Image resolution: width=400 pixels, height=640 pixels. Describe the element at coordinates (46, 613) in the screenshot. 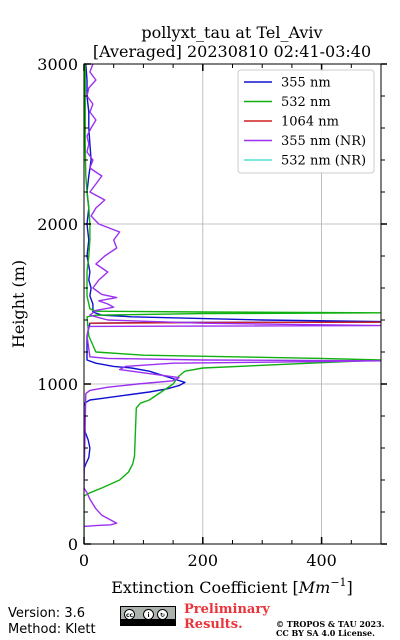

I see `version-text: Version: 3.6` at that location.